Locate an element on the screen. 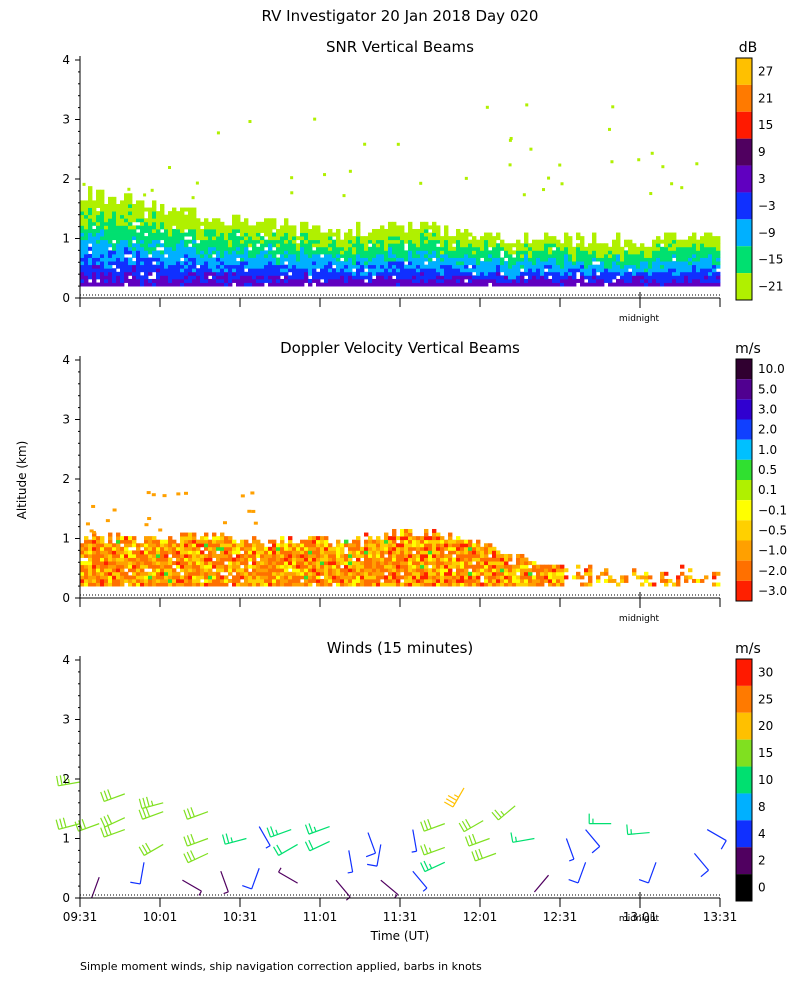  wind-barb is located at coordinates (264, 837).